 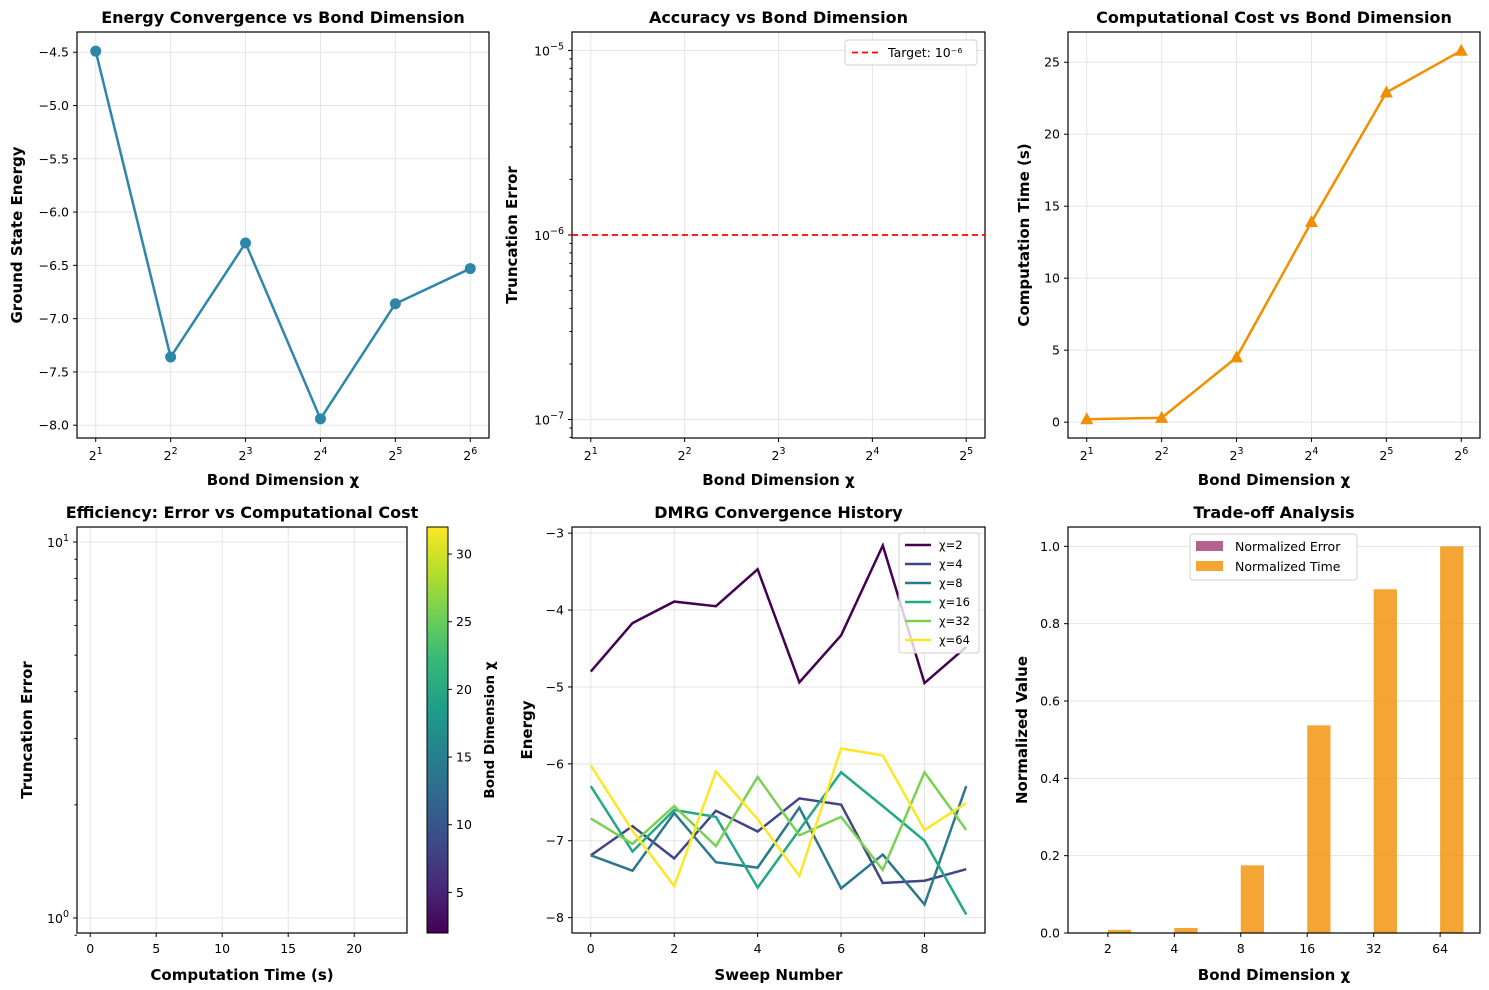 What do you see at coordinates (954, 602) in the screenshot?
I see `legend-label: χ=16` at bounding box center [954, 602].